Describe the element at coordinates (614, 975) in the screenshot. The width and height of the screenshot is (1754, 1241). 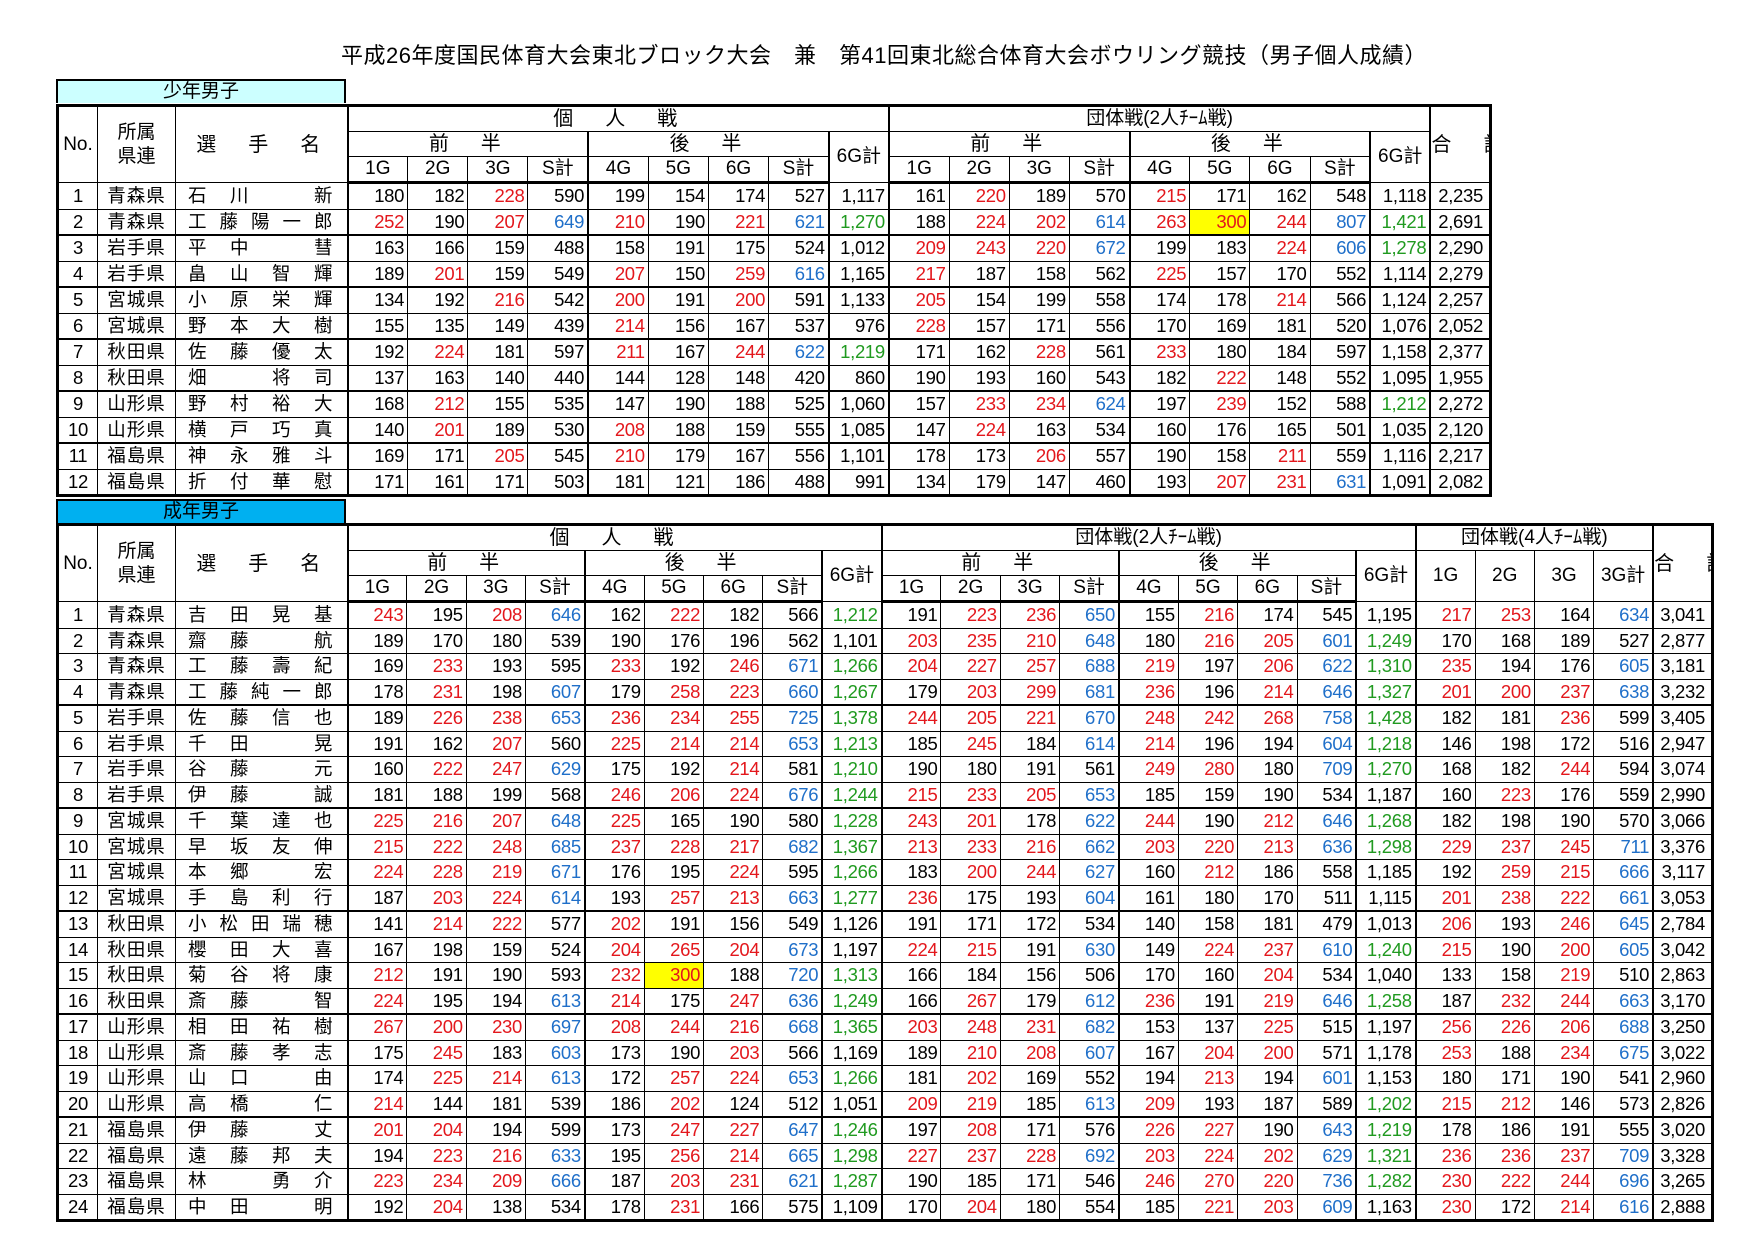
I see `ind-g4: 232` at that location.